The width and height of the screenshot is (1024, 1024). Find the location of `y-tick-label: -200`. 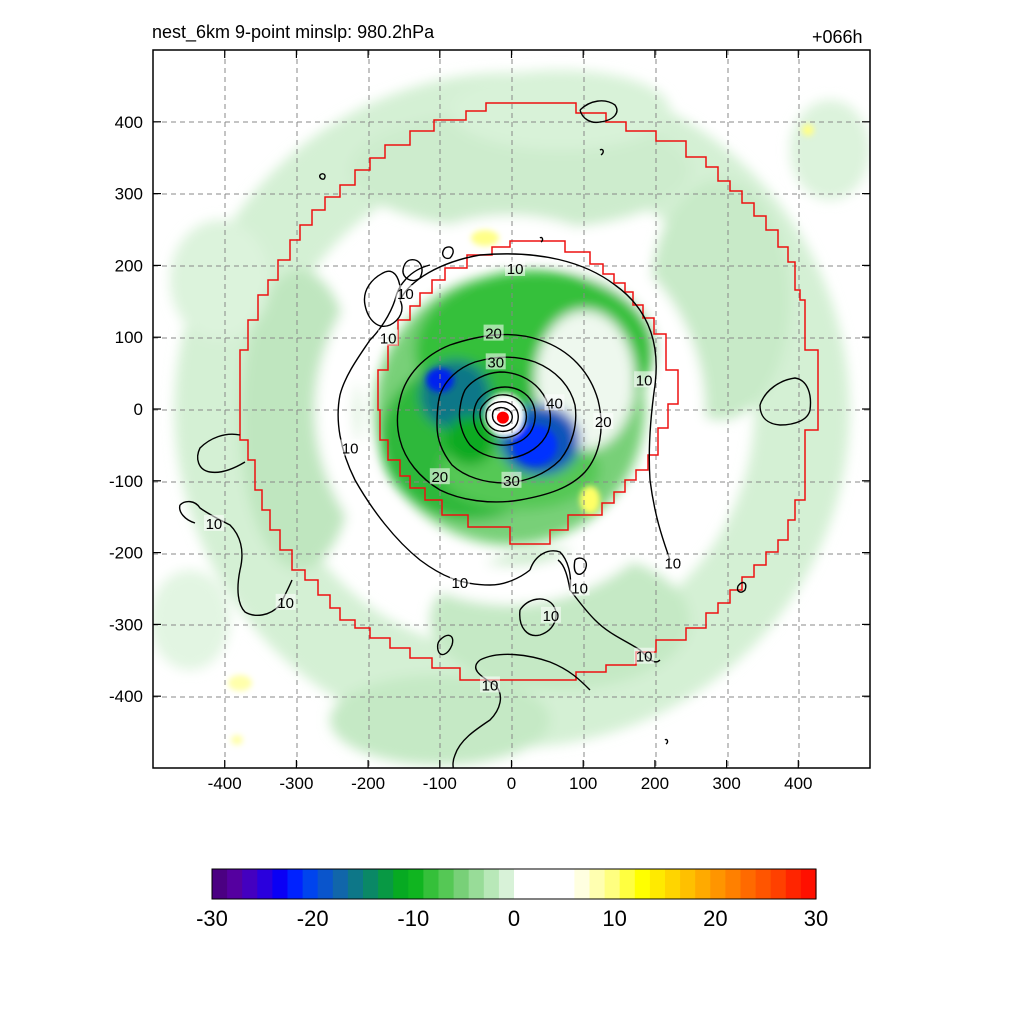

y-tick-label: -200 is located at coordinates (126, 553).